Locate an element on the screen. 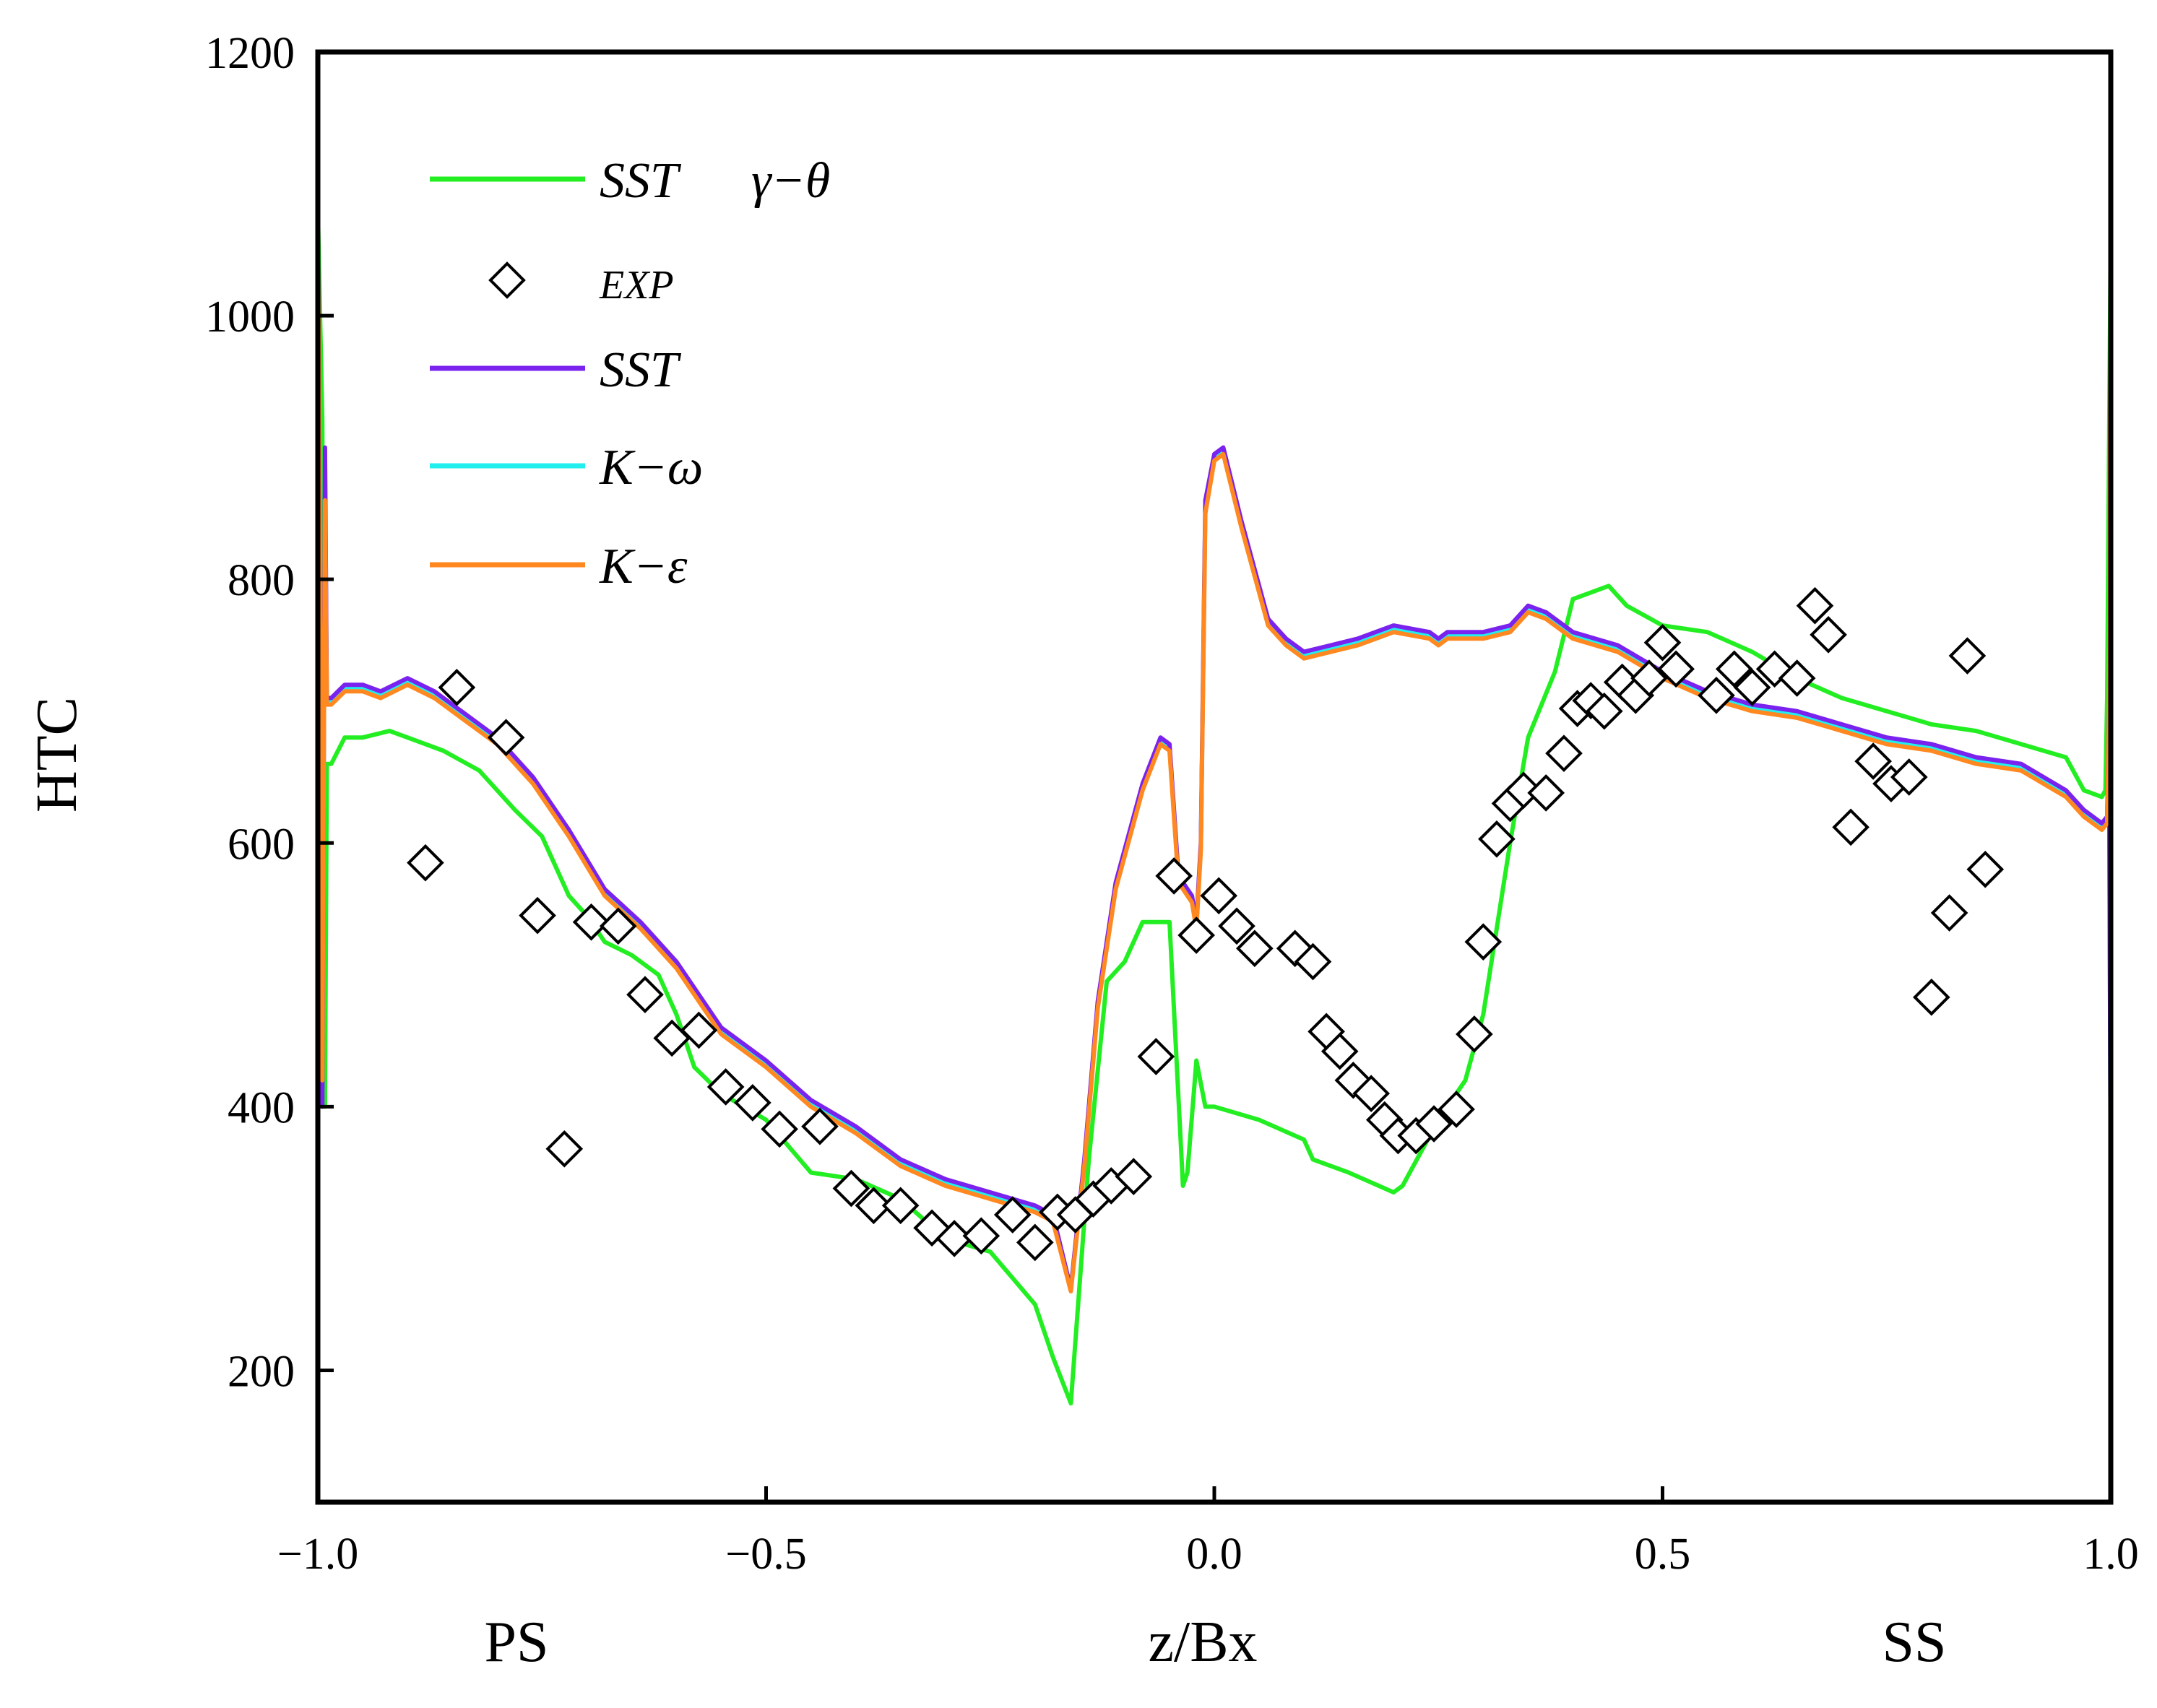  y-tick-label: 800 is located at coordinates (261, 580).